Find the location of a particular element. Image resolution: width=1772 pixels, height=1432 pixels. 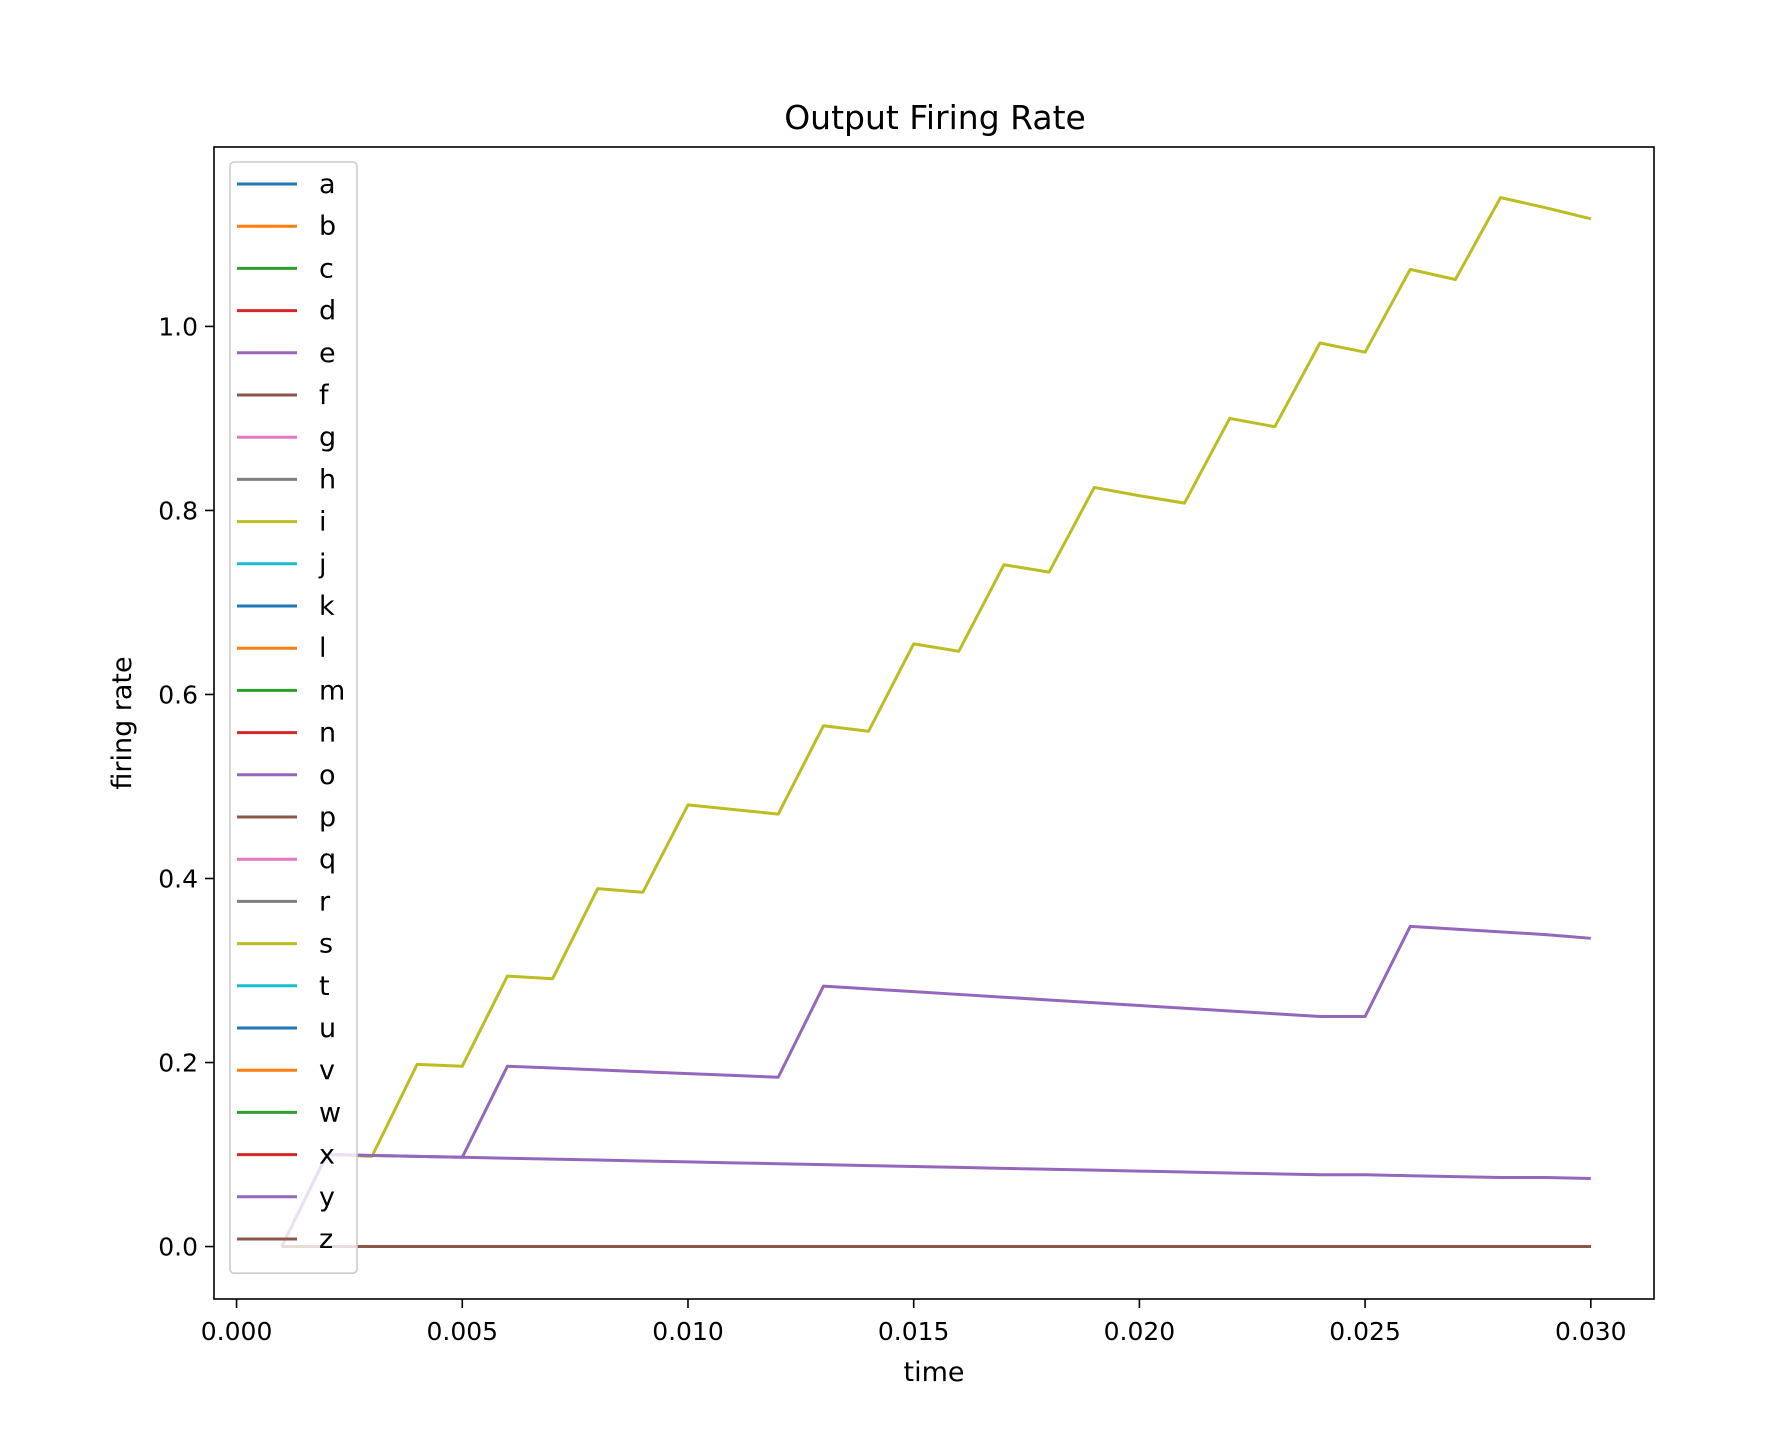

y-tick-label: 0.0 is located at coordinates (178, 1247).